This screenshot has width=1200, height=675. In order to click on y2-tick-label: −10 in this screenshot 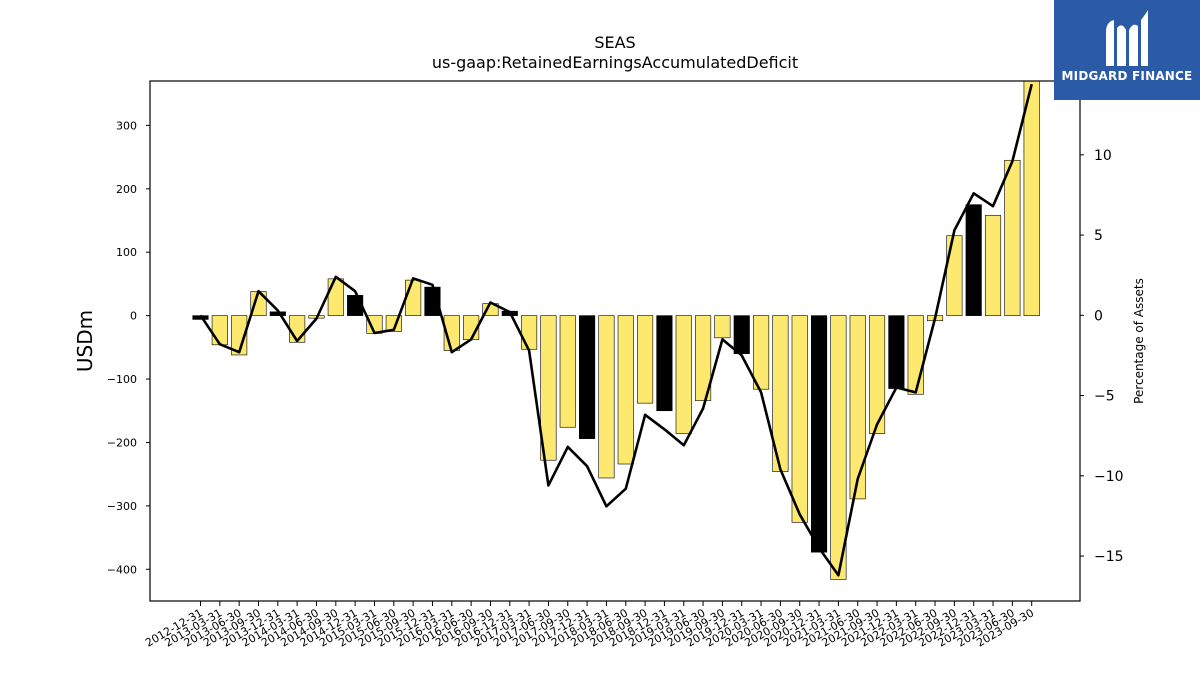, I will do `click(1109, 477)`.